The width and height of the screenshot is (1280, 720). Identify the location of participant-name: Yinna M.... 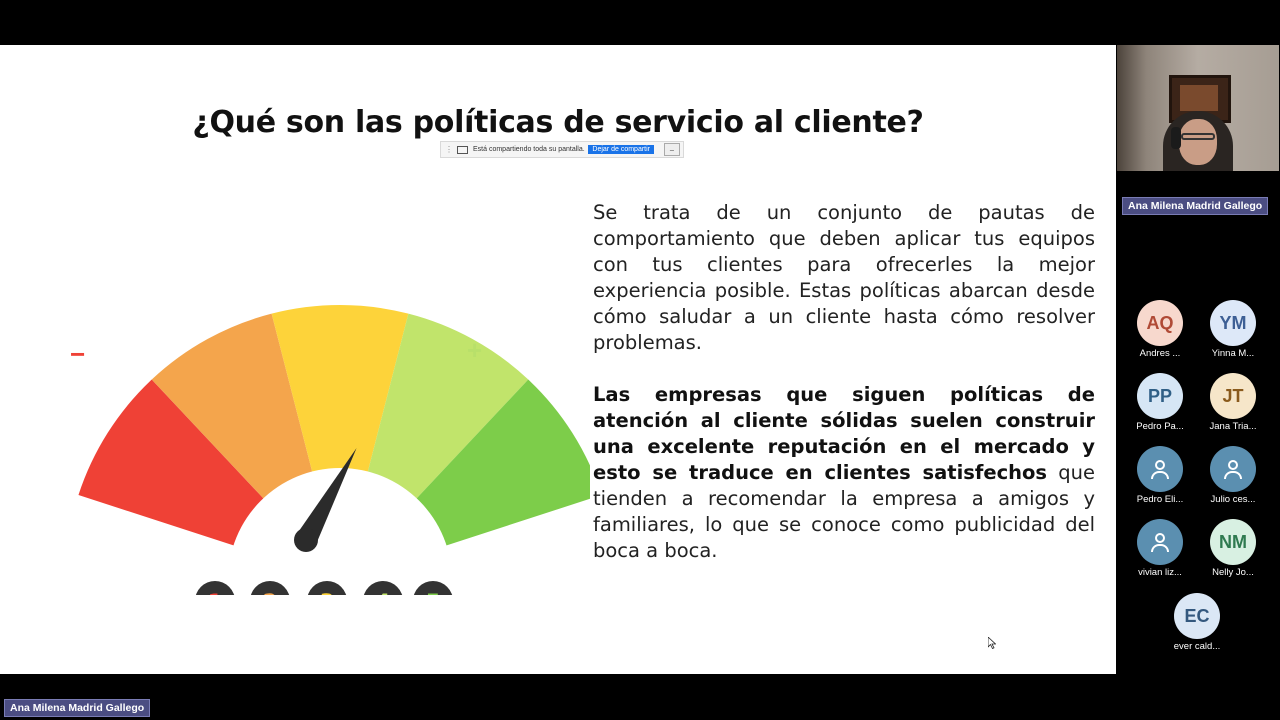
(1233, 353).